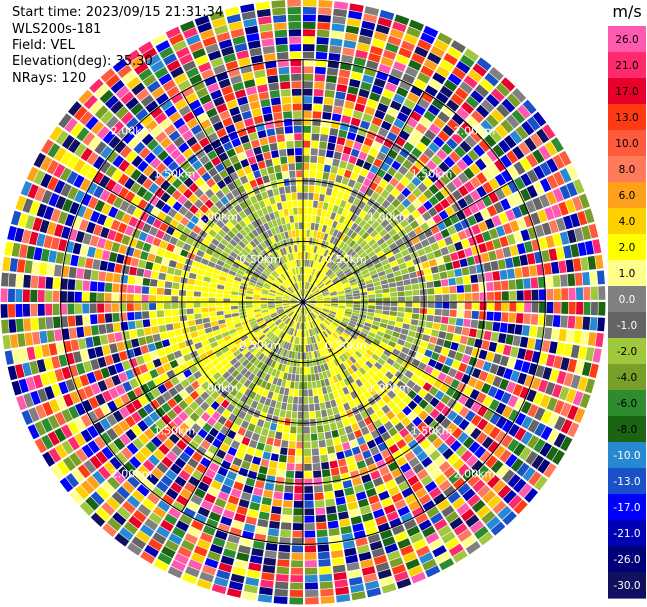  I want to click on colorbar-tick-label: 1.0, so click(627, 274).